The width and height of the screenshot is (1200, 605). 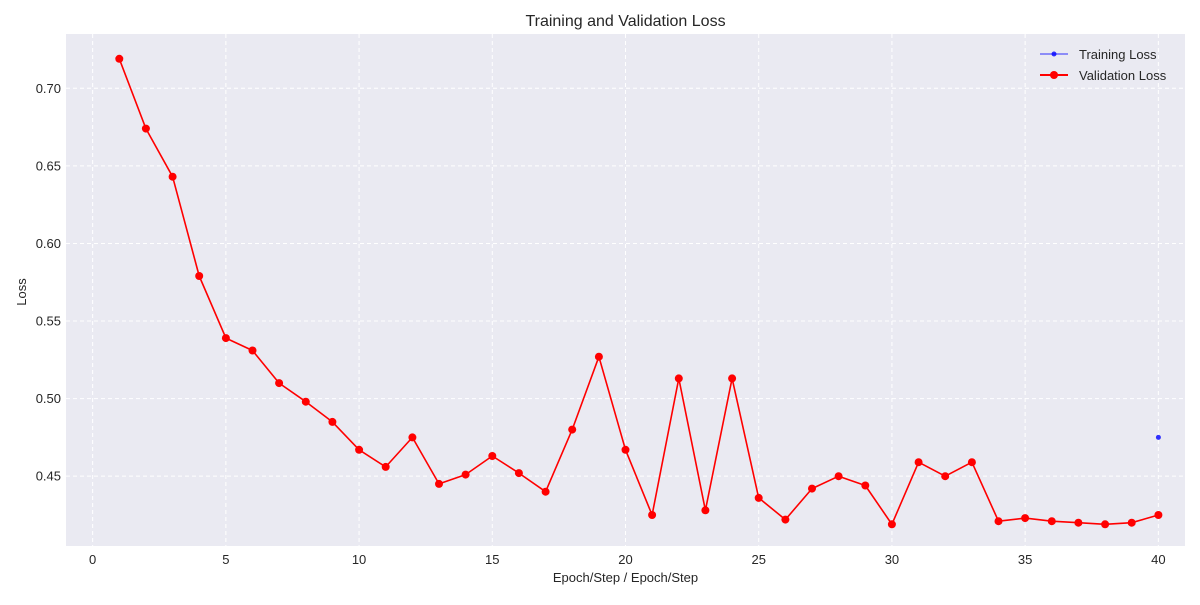 What do you see at coordinates (1158, 559) in the screenshot?
I see `x-tick-label: 40` at bounding box center [1158, 559].